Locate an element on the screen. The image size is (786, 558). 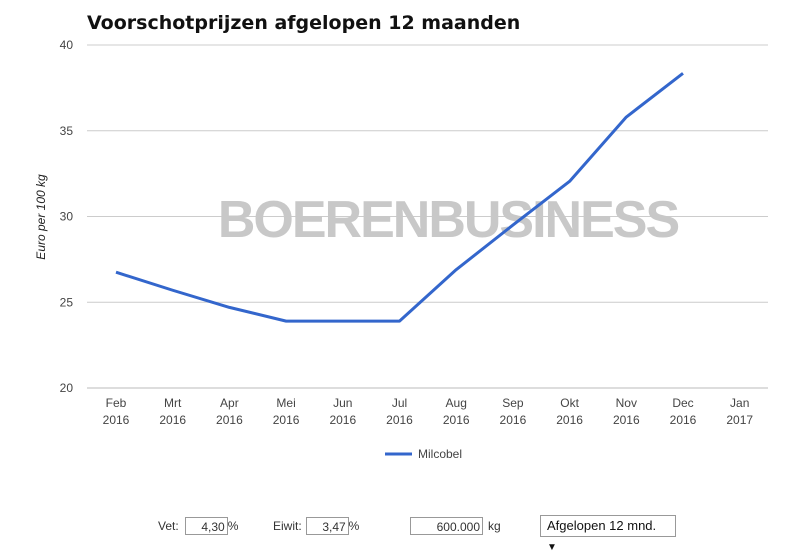
eiwit-control: Eiwit: 3,47 % is located at coordinates (316, 526).